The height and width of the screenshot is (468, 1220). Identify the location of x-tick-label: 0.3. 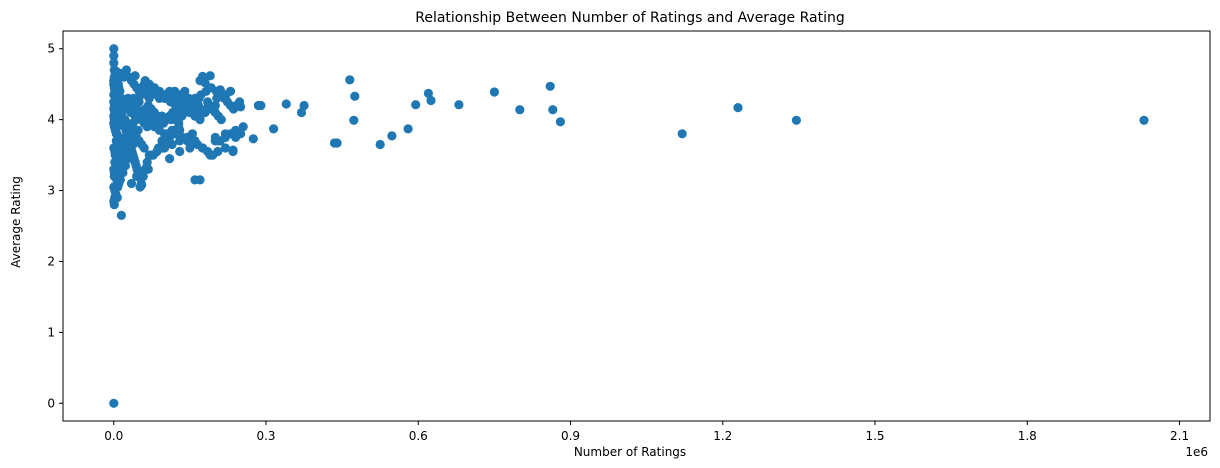
(265, 436).